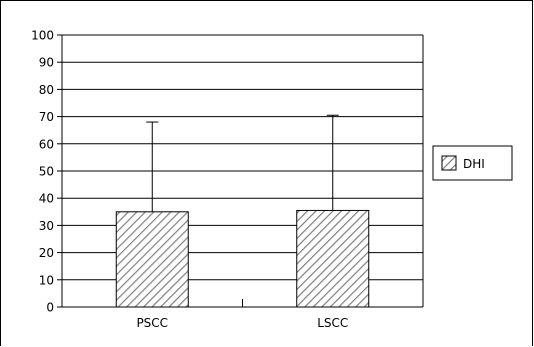  Describe the element at coordinates (46, 90) in the screenshot. I see `y-tick-label: 80` at that location.